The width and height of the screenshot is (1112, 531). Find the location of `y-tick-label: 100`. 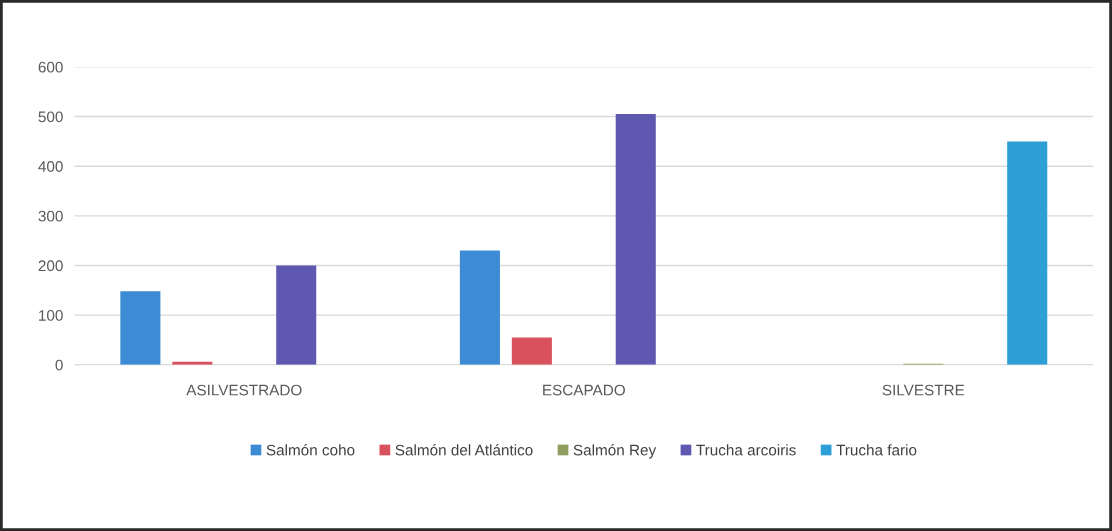

y-tick-label: 100 is located at coordinates (51, 315).